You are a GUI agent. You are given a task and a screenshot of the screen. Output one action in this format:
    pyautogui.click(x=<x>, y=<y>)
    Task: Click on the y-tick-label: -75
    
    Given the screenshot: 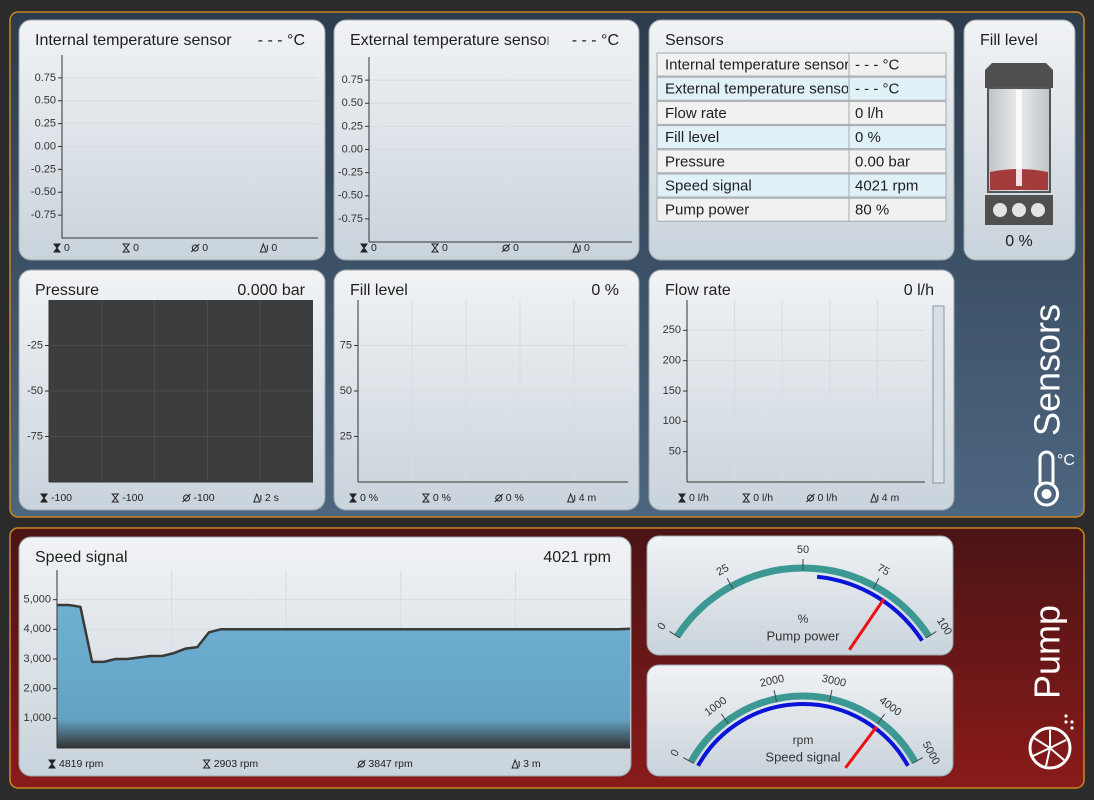 What is the action you would take?
    pyautogui.click(x=35, y=436)
    